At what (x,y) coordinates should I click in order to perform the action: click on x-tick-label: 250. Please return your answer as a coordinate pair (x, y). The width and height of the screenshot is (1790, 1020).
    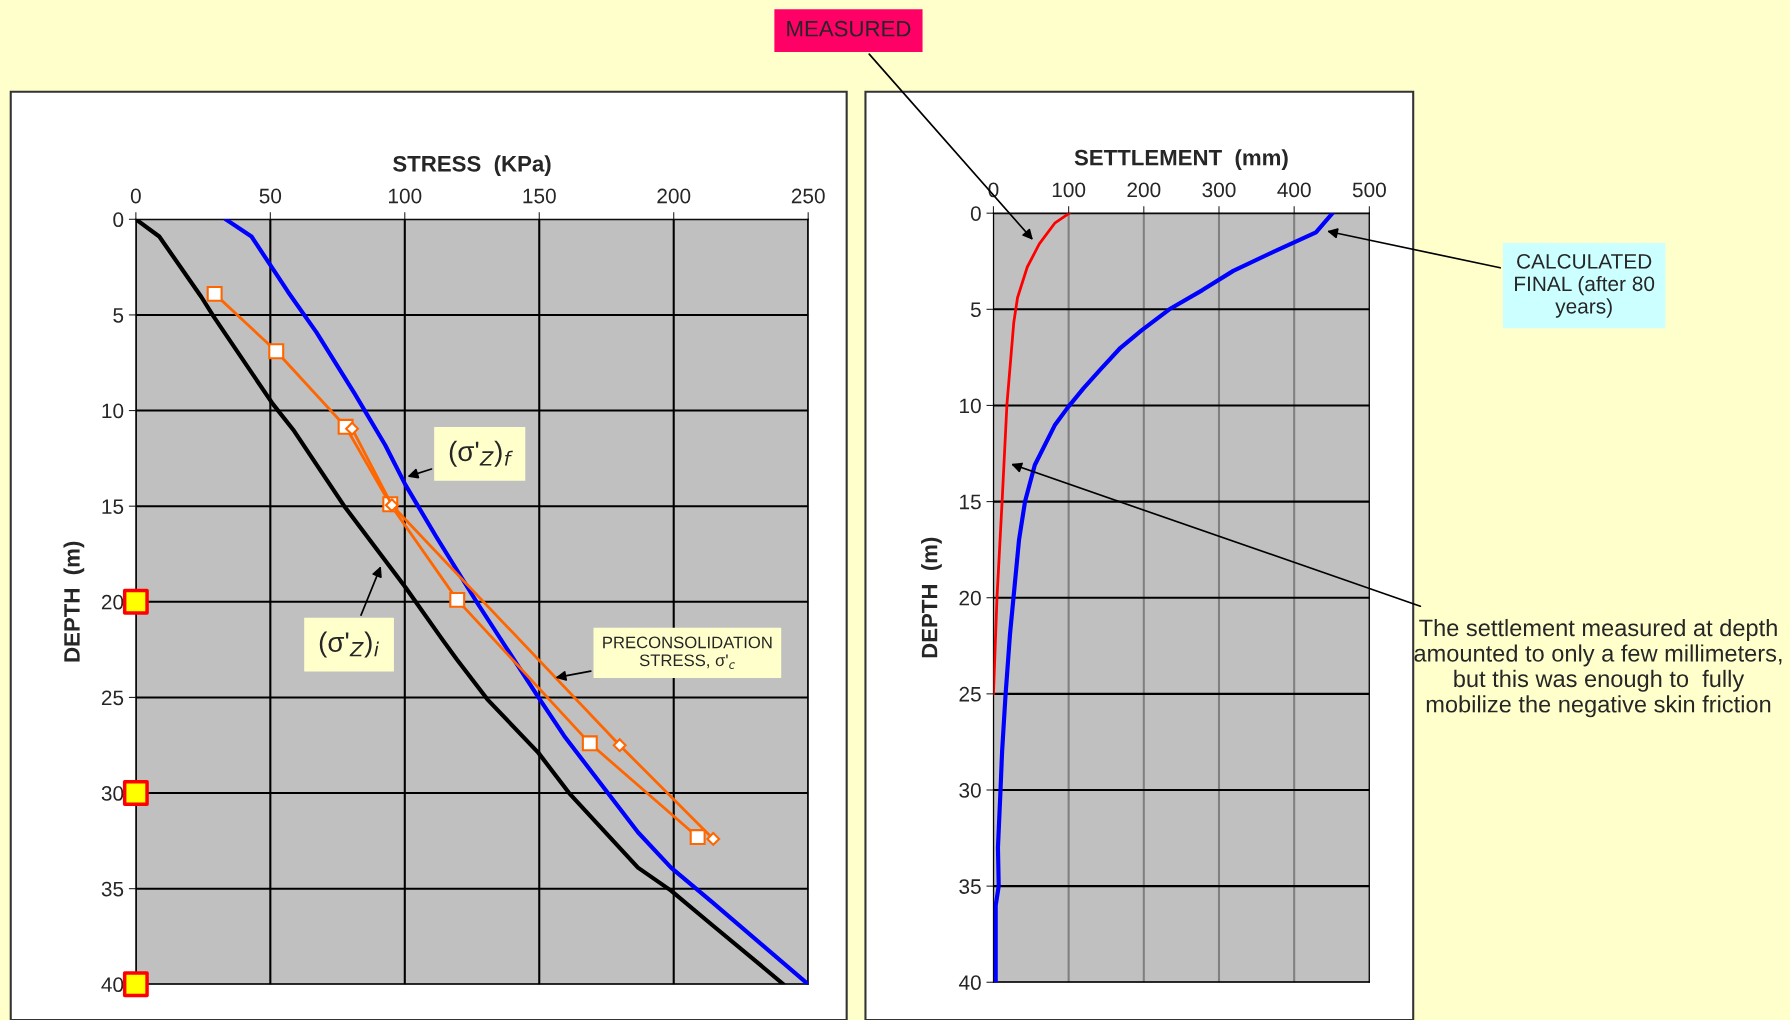
    Looking at the image, I should click on (808, 196).